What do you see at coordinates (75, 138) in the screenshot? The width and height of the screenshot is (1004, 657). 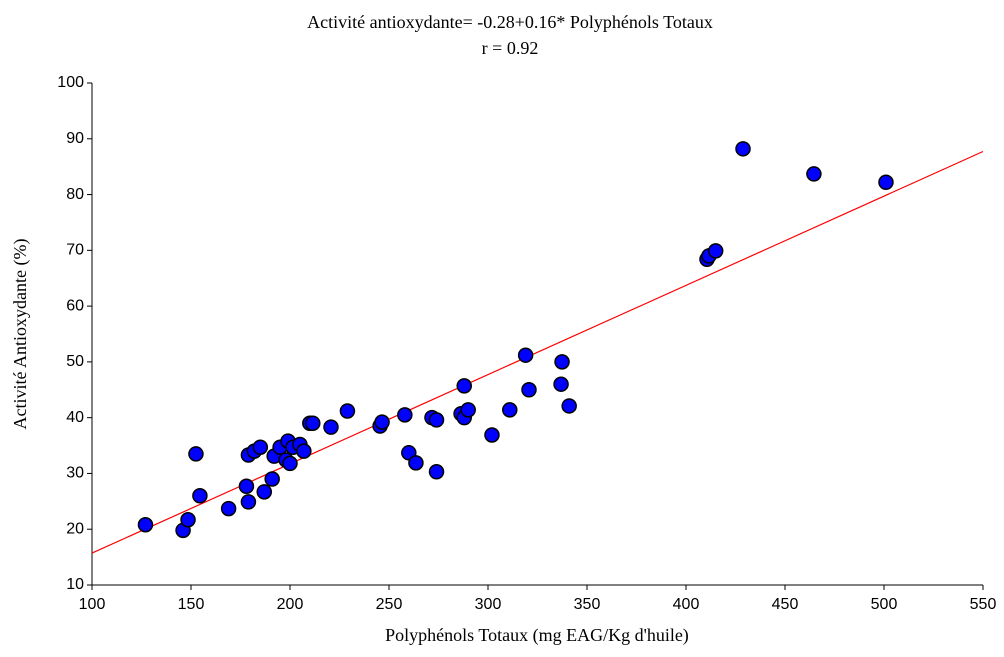 I see `y-tick-label: 90` at bounding box center [75, 138].